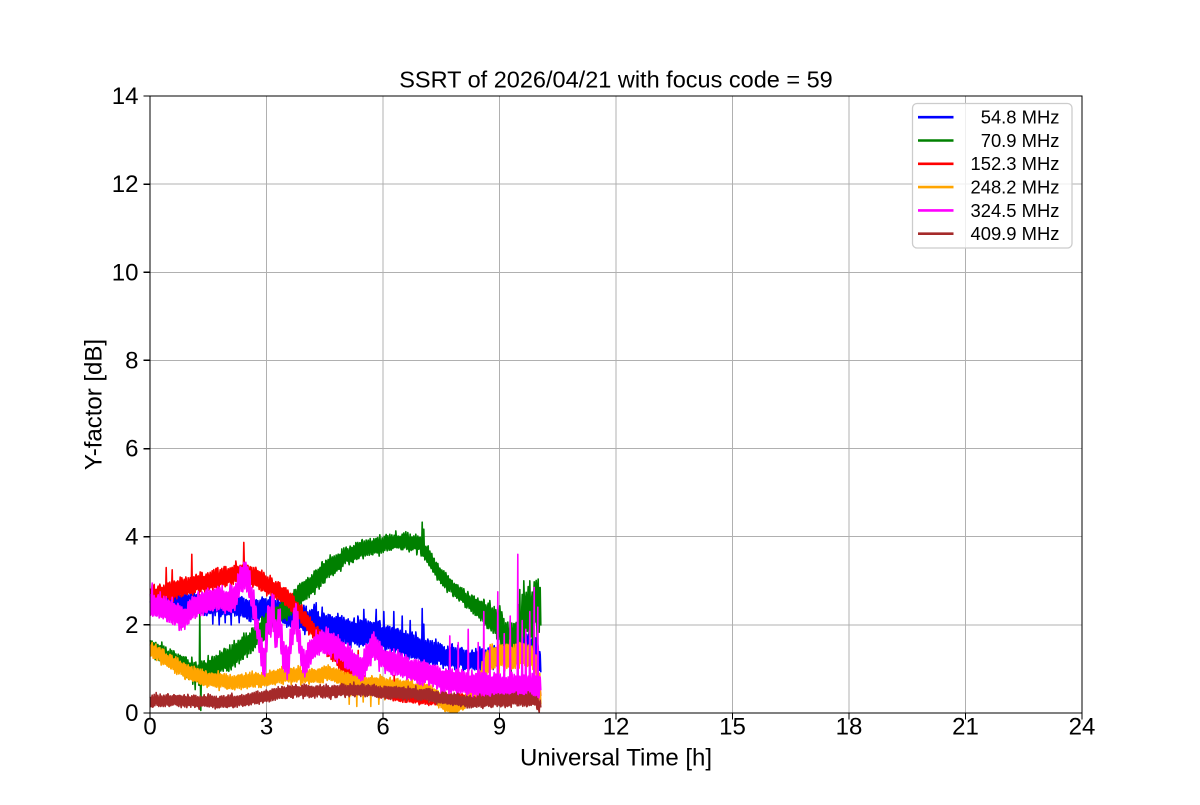  Describe the element at coordinates (1015, 117) in the screenshot. I see `svg-text: 54.8 MHz` at that location.